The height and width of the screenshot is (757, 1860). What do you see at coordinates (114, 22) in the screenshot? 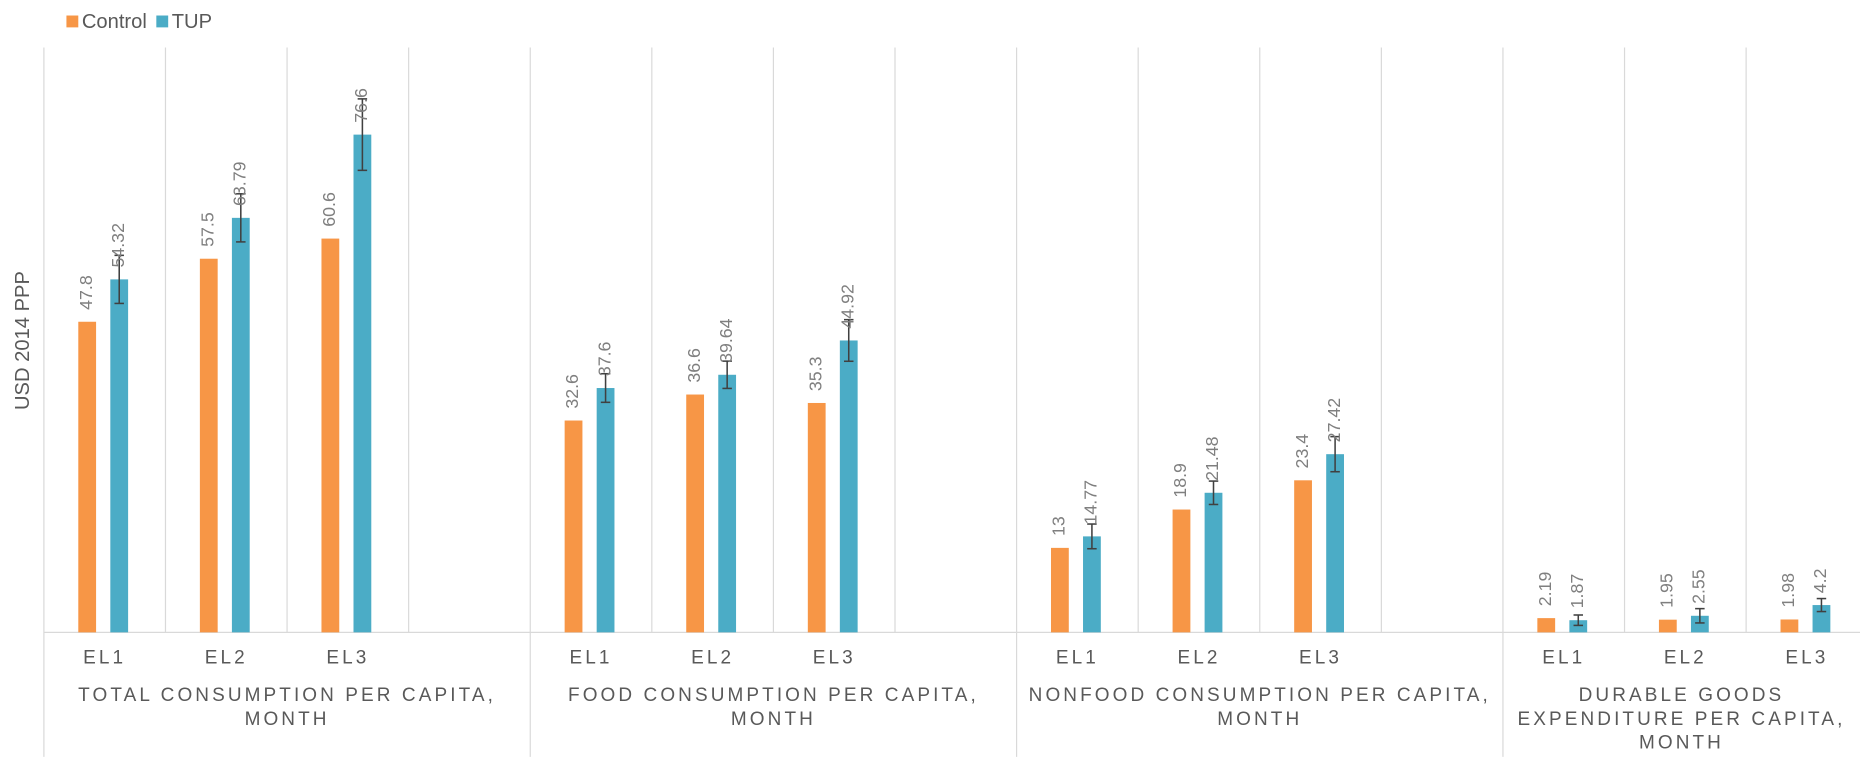
I see `legend-label: Control` at bounding box center [114, 22].